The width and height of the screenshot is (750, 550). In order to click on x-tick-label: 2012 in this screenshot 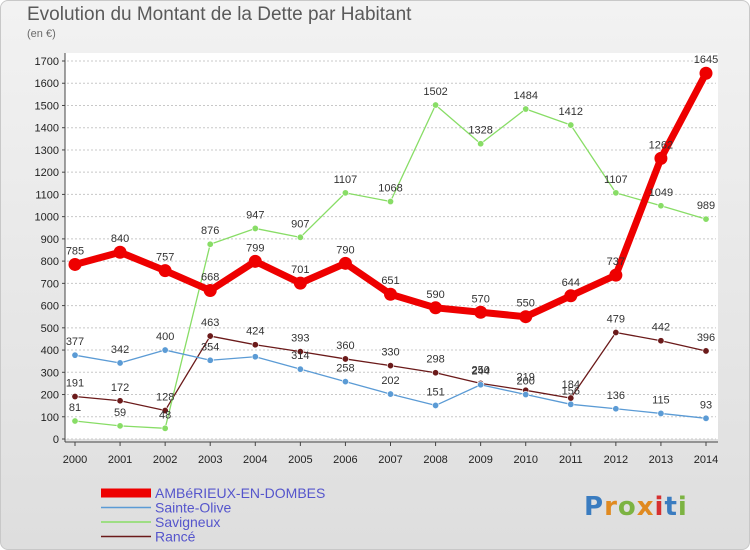, I will do `click(616, 460)`.